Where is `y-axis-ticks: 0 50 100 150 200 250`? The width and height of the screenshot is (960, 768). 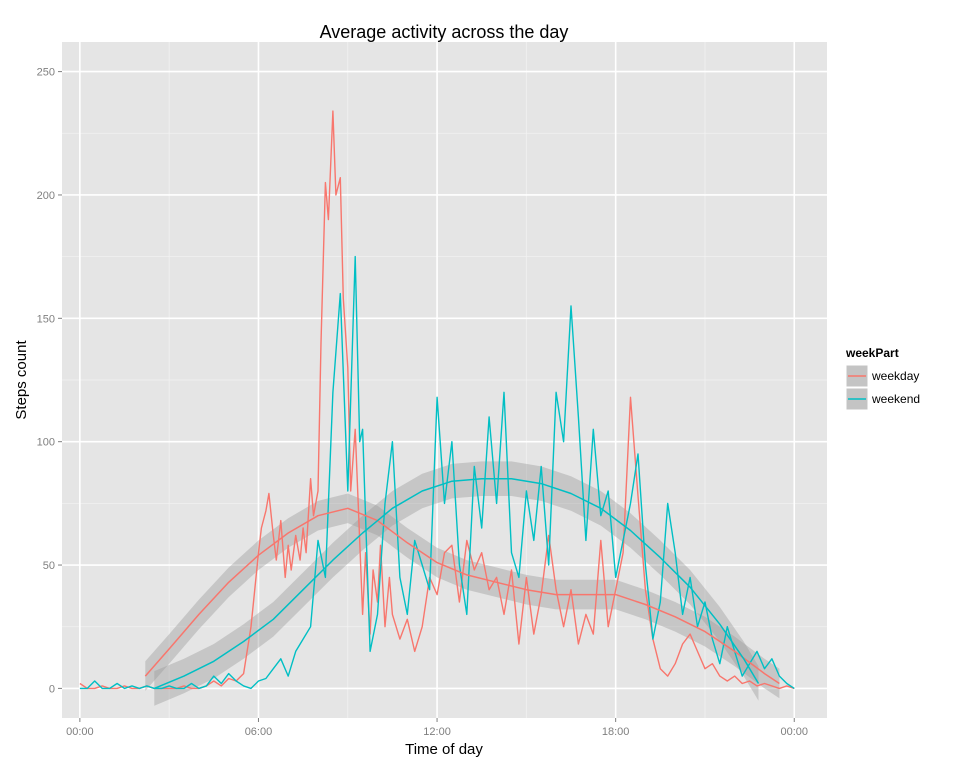
y-axis-ticks: 0 50 100 150 200 250 is located at coordinates (49, 381).